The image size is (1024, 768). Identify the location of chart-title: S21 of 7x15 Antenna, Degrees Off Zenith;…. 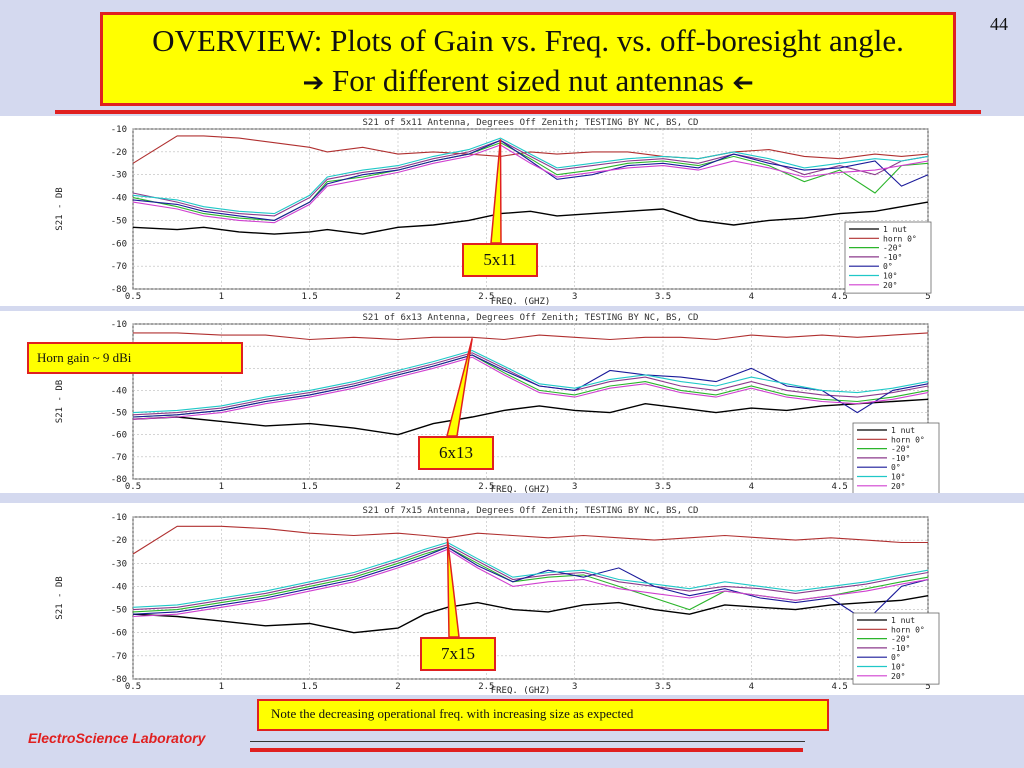
(531, 511).